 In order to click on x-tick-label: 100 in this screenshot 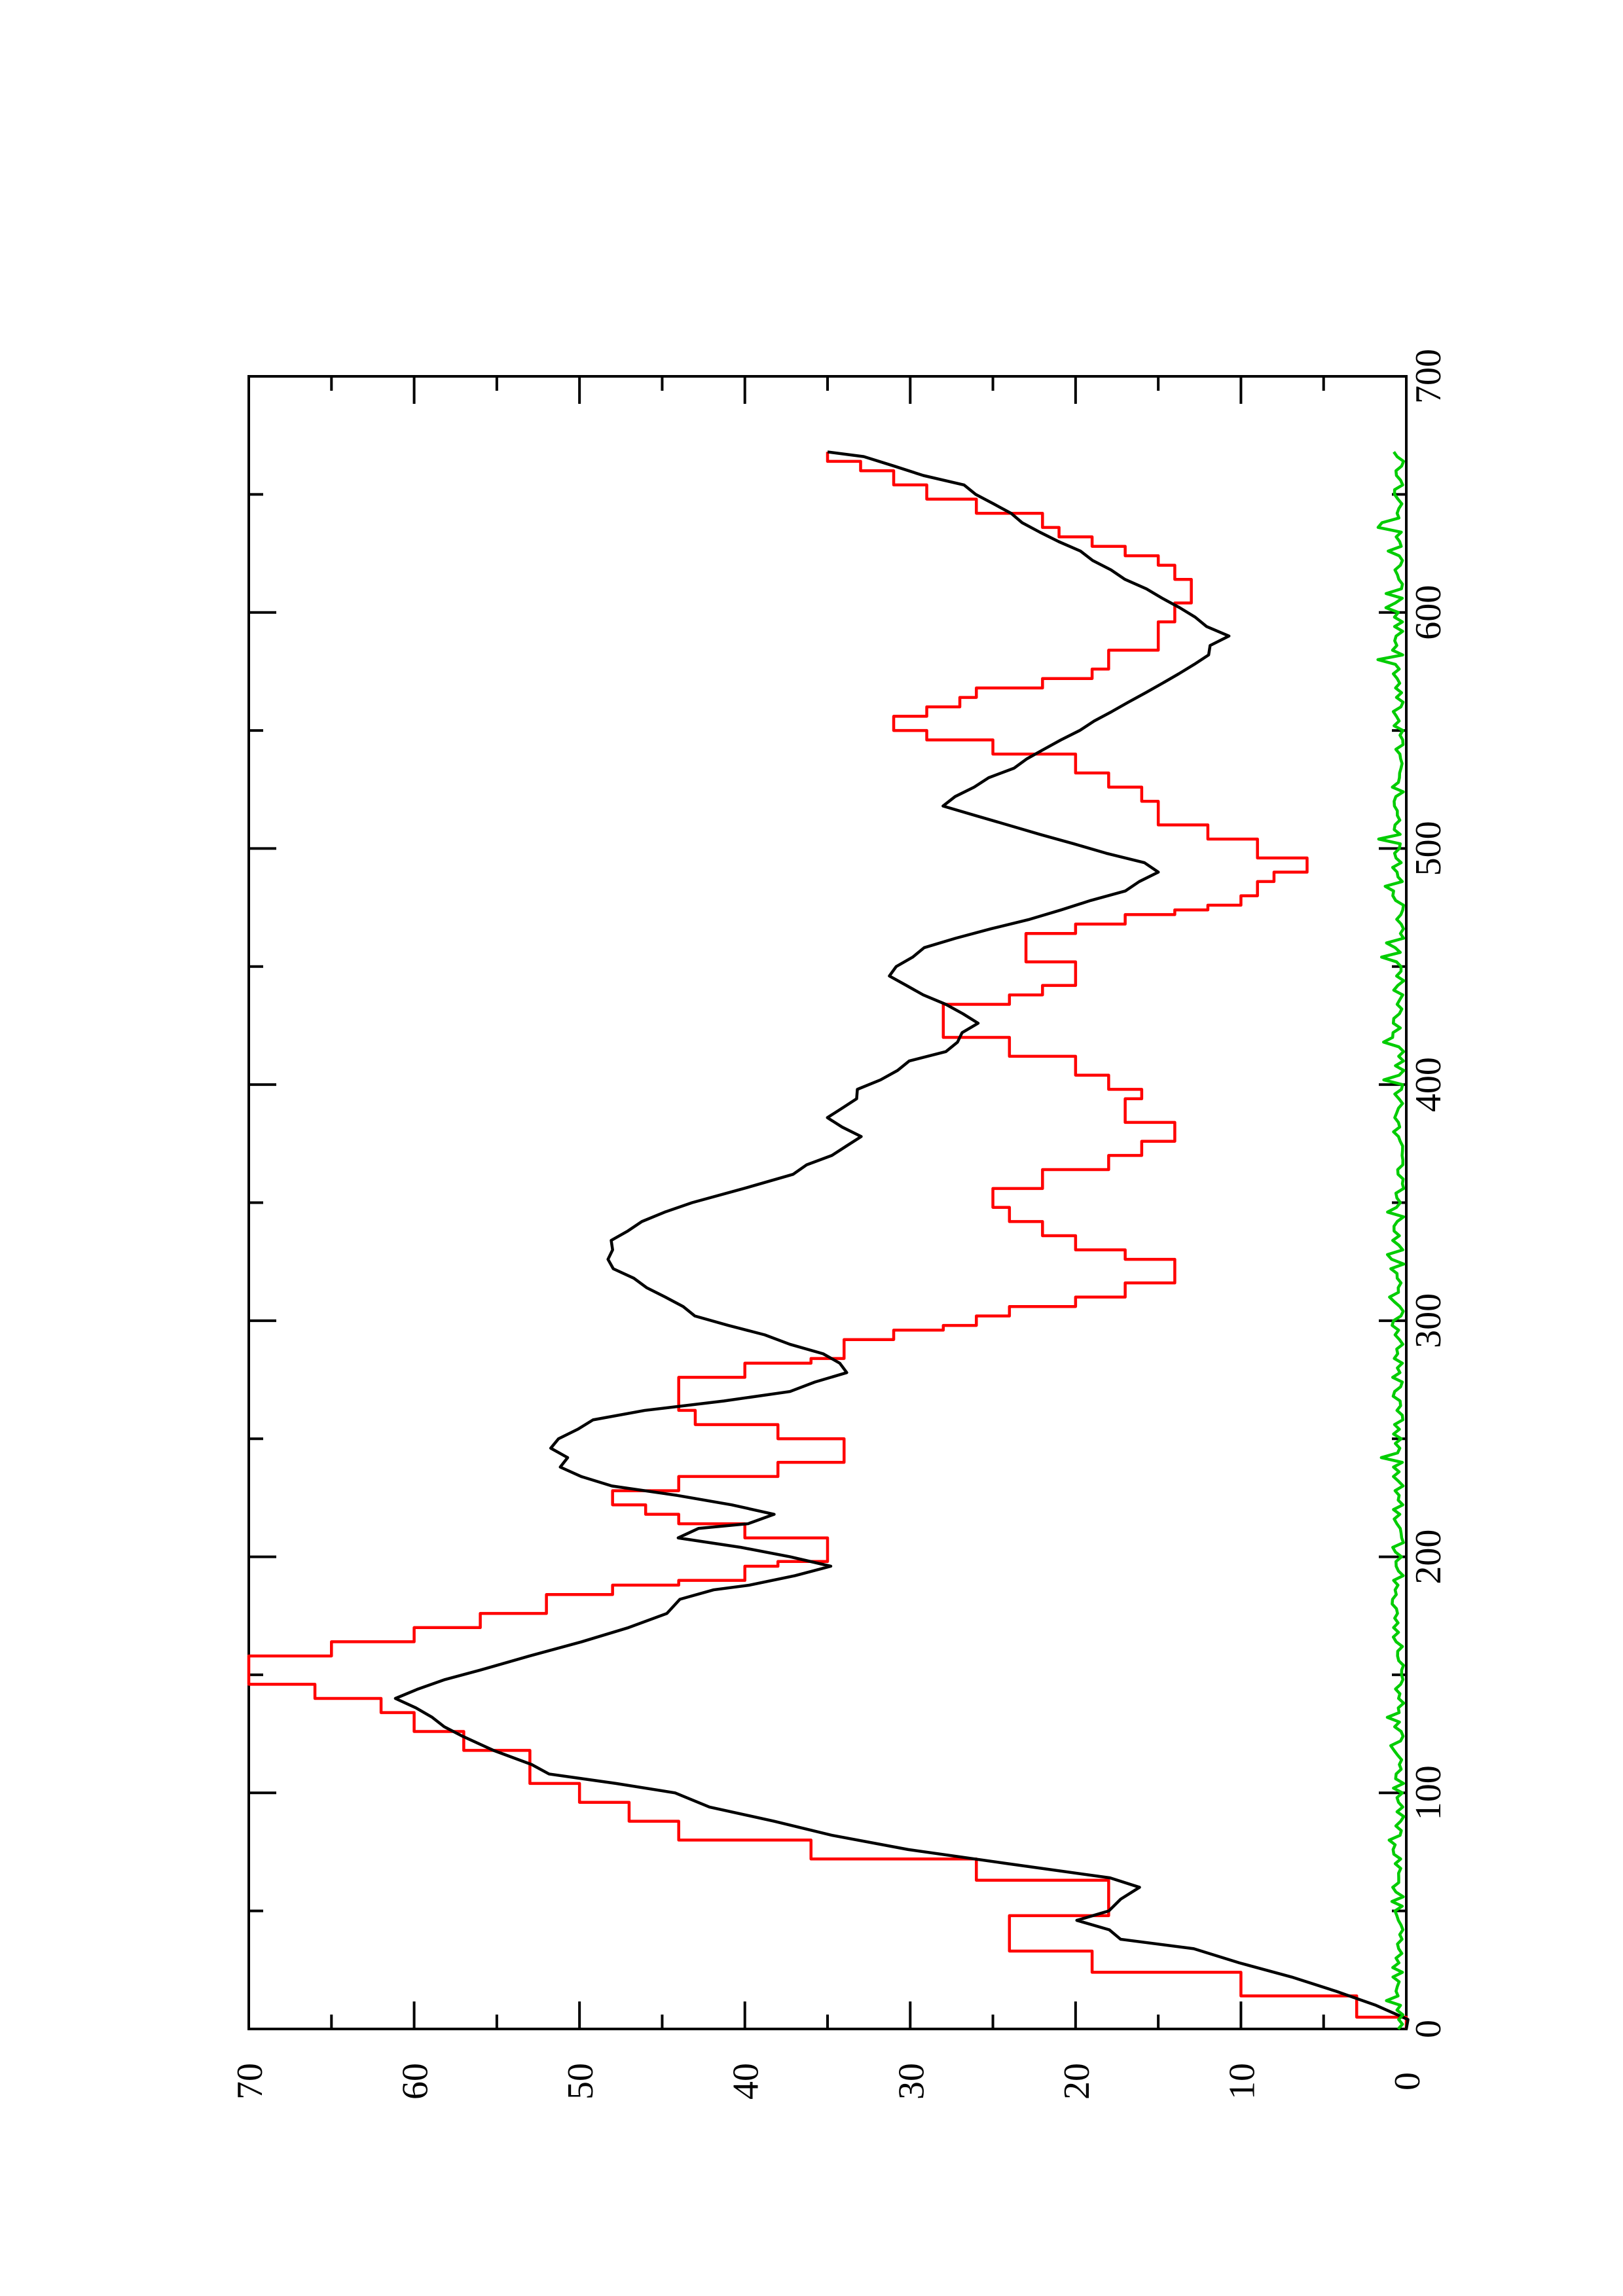, I will do `click(1428, 1792)`.